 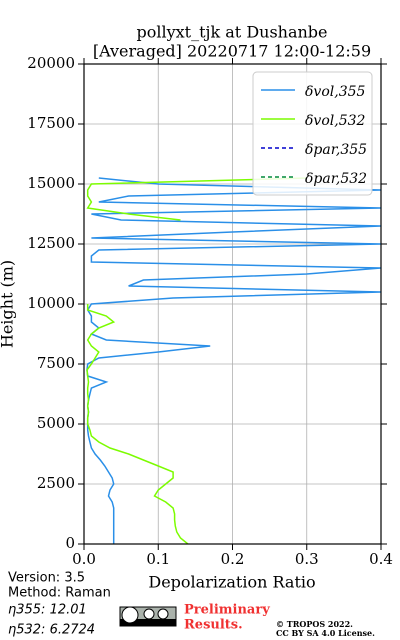 I want to click on preliminary-note: Results., so click(x=213, y=625).